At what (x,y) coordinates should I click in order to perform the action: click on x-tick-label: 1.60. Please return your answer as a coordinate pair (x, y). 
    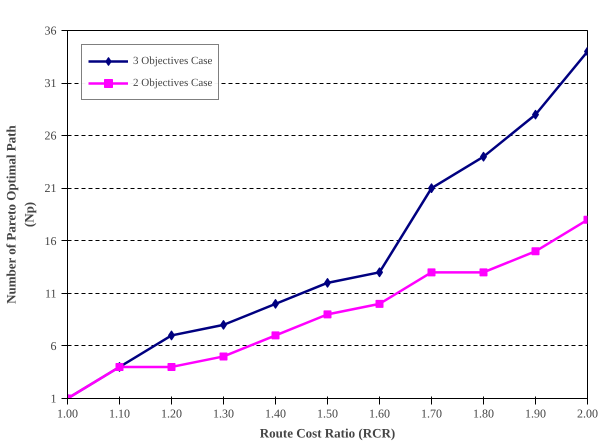
    Looking at the image, I should click on (379, 413).